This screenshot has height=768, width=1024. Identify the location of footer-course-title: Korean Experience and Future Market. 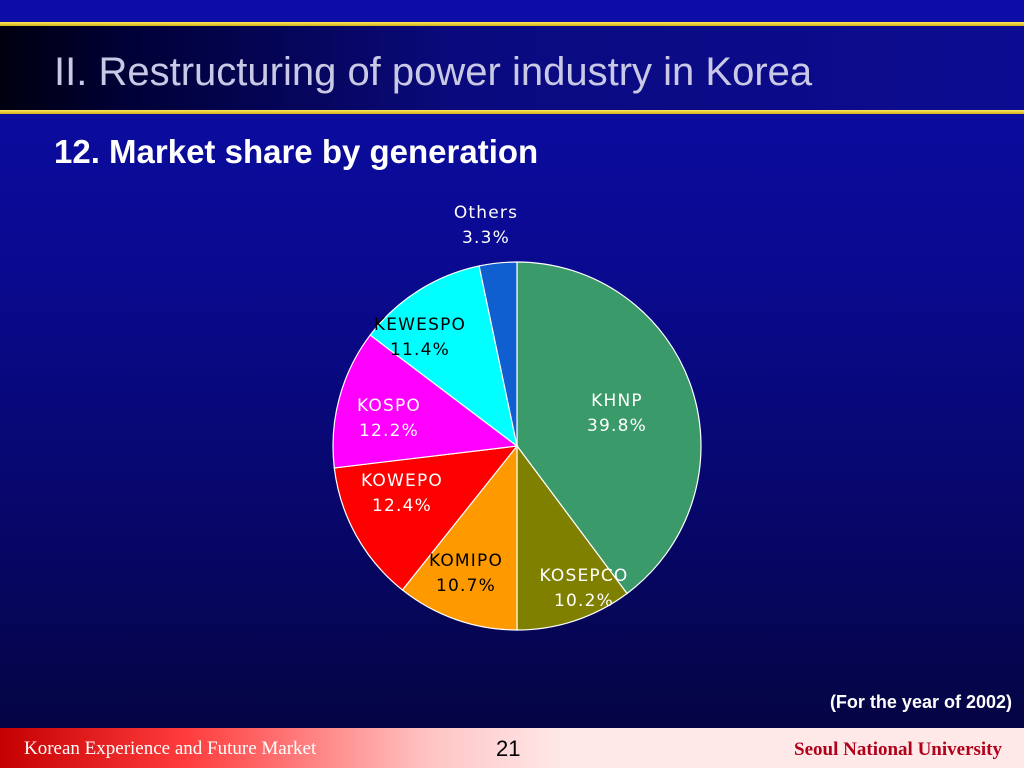
(170, 748).